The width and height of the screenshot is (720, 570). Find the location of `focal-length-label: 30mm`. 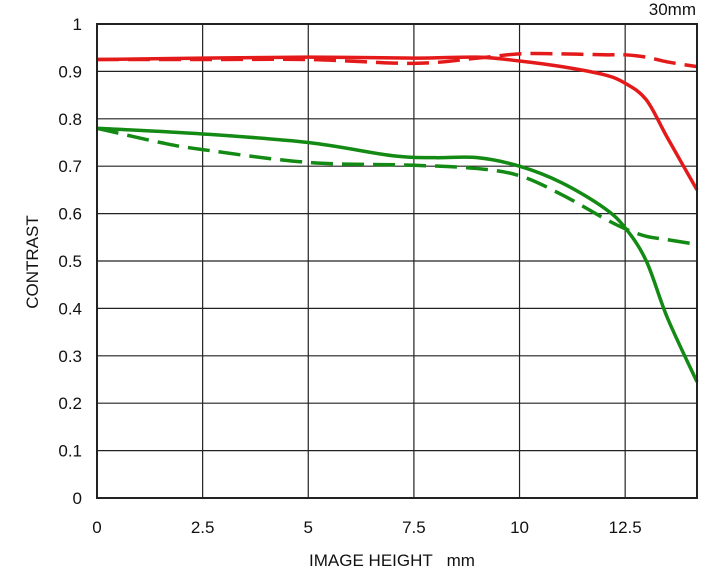

focal-length-label: 30mm is located at coordinates (672, 9).